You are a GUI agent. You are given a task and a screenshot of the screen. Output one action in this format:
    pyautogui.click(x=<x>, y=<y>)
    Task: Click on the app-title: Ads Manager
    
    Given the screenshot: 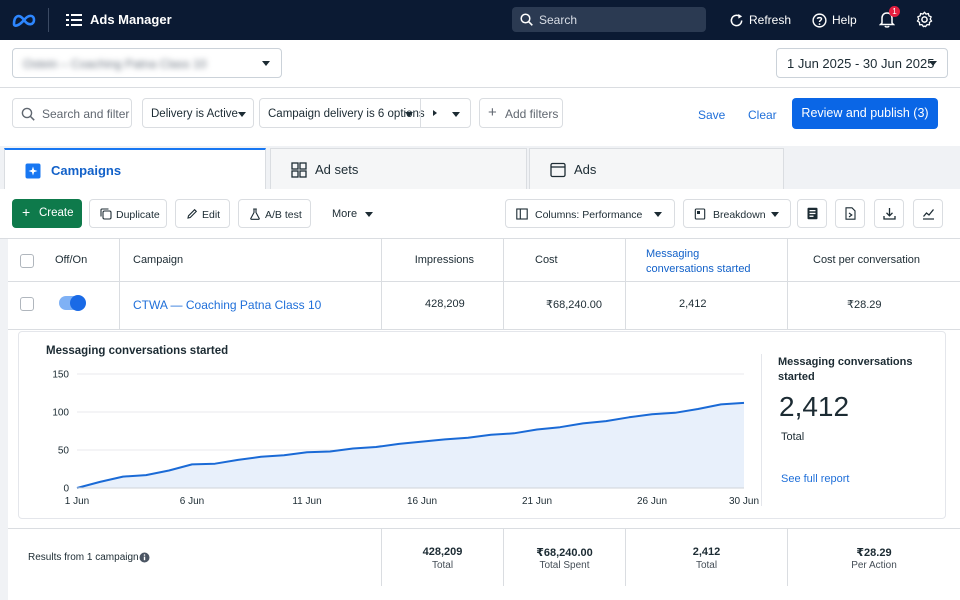 What is the action you would take?
    pyautogui.click(x=131, y=19)
    